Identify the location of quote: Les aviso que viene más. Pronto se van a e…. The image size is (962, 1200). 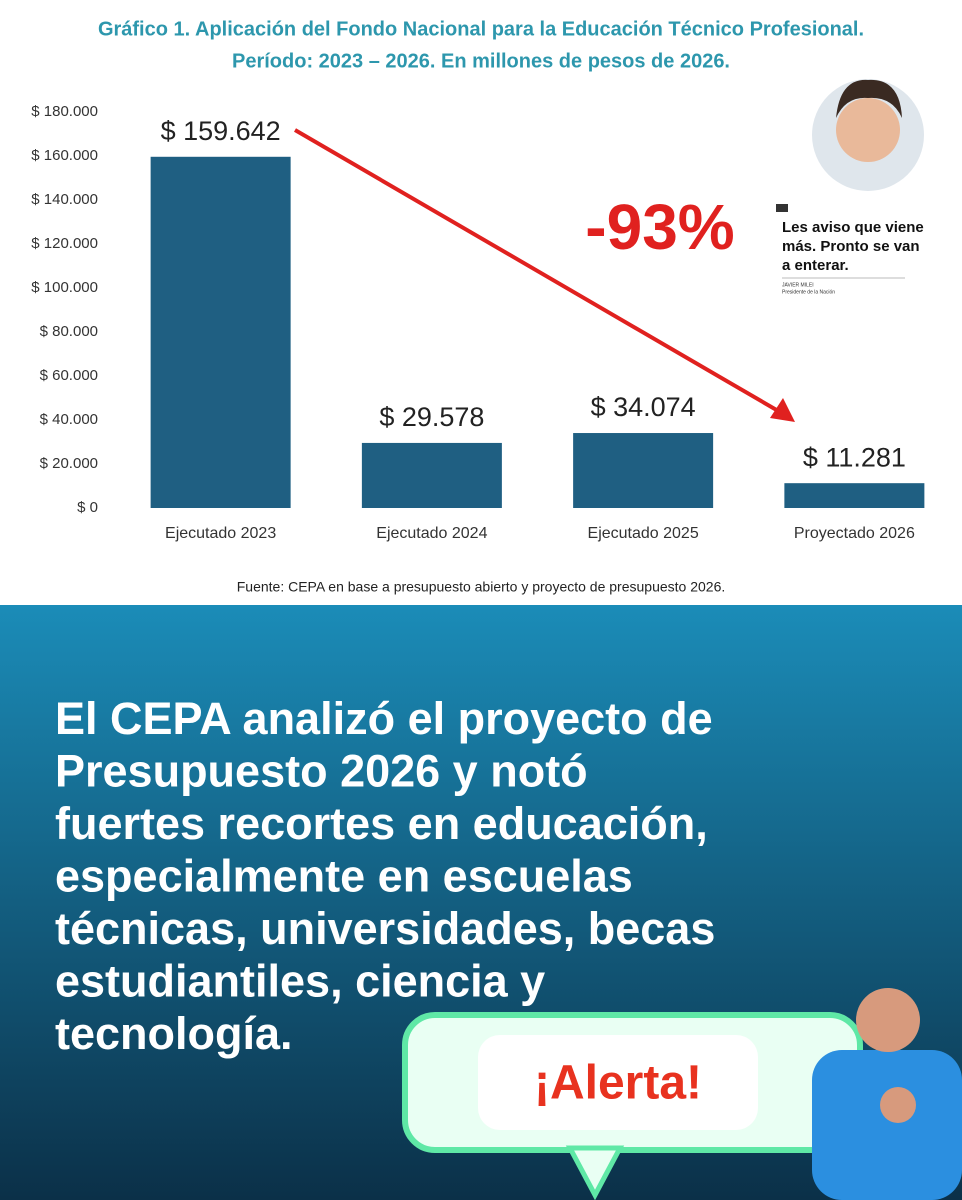
(853, 257).